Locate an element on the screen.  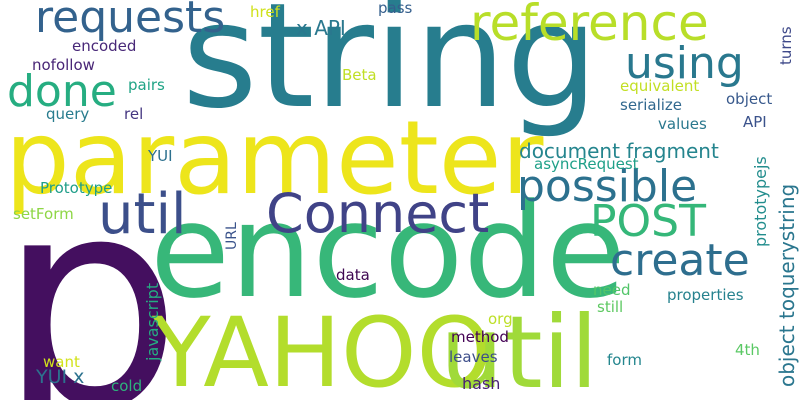
word-encoded: encoded is located at coordinates (104, 46).